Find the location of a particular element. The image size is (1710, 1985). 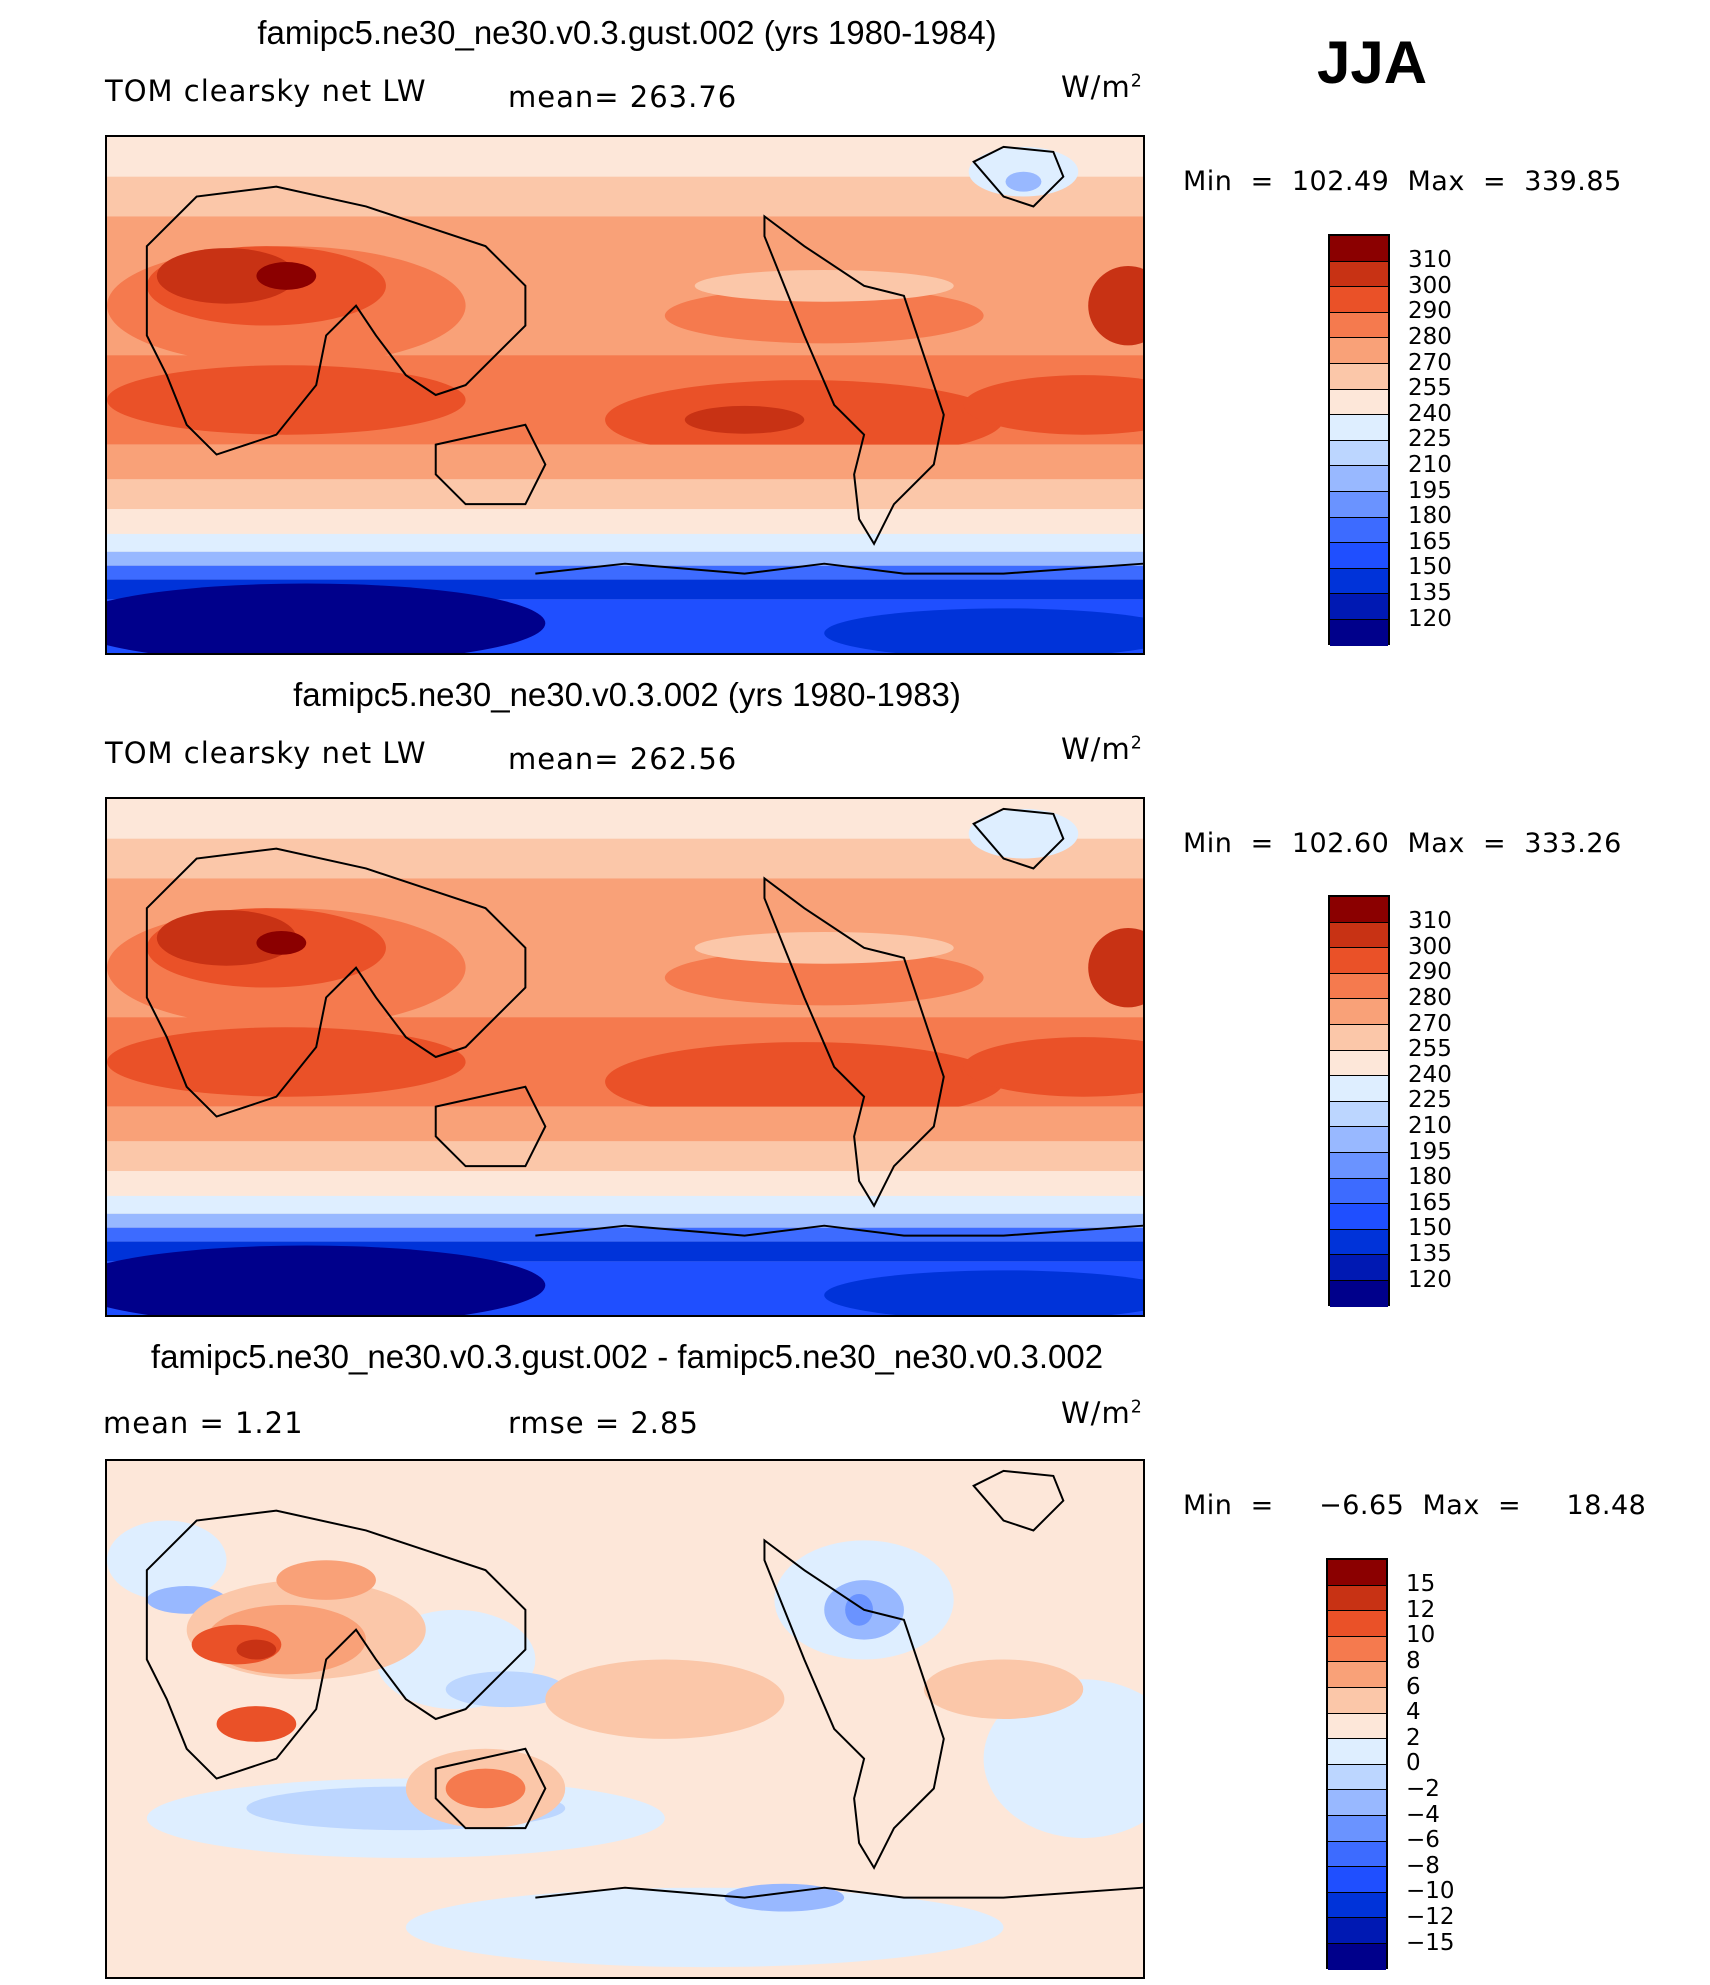

panel2-colorbar-tick: 255 is located at coordinates (1430, 1049).